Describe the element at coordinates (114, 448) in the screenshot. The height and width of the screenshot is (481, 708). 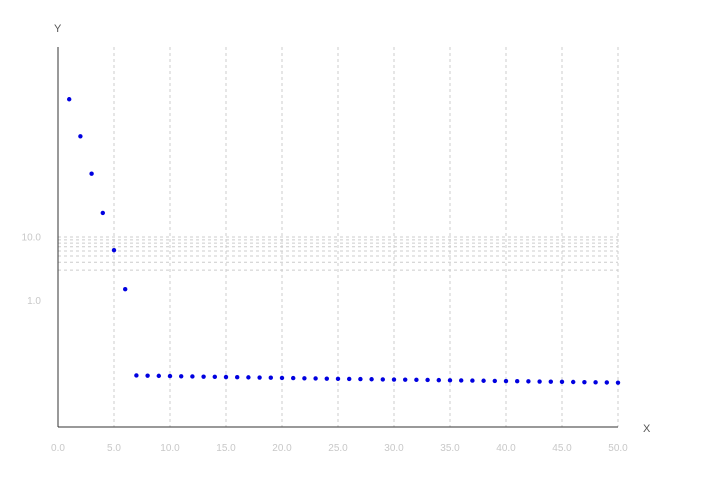
I see `x-tick-label: 5.0` at that location.